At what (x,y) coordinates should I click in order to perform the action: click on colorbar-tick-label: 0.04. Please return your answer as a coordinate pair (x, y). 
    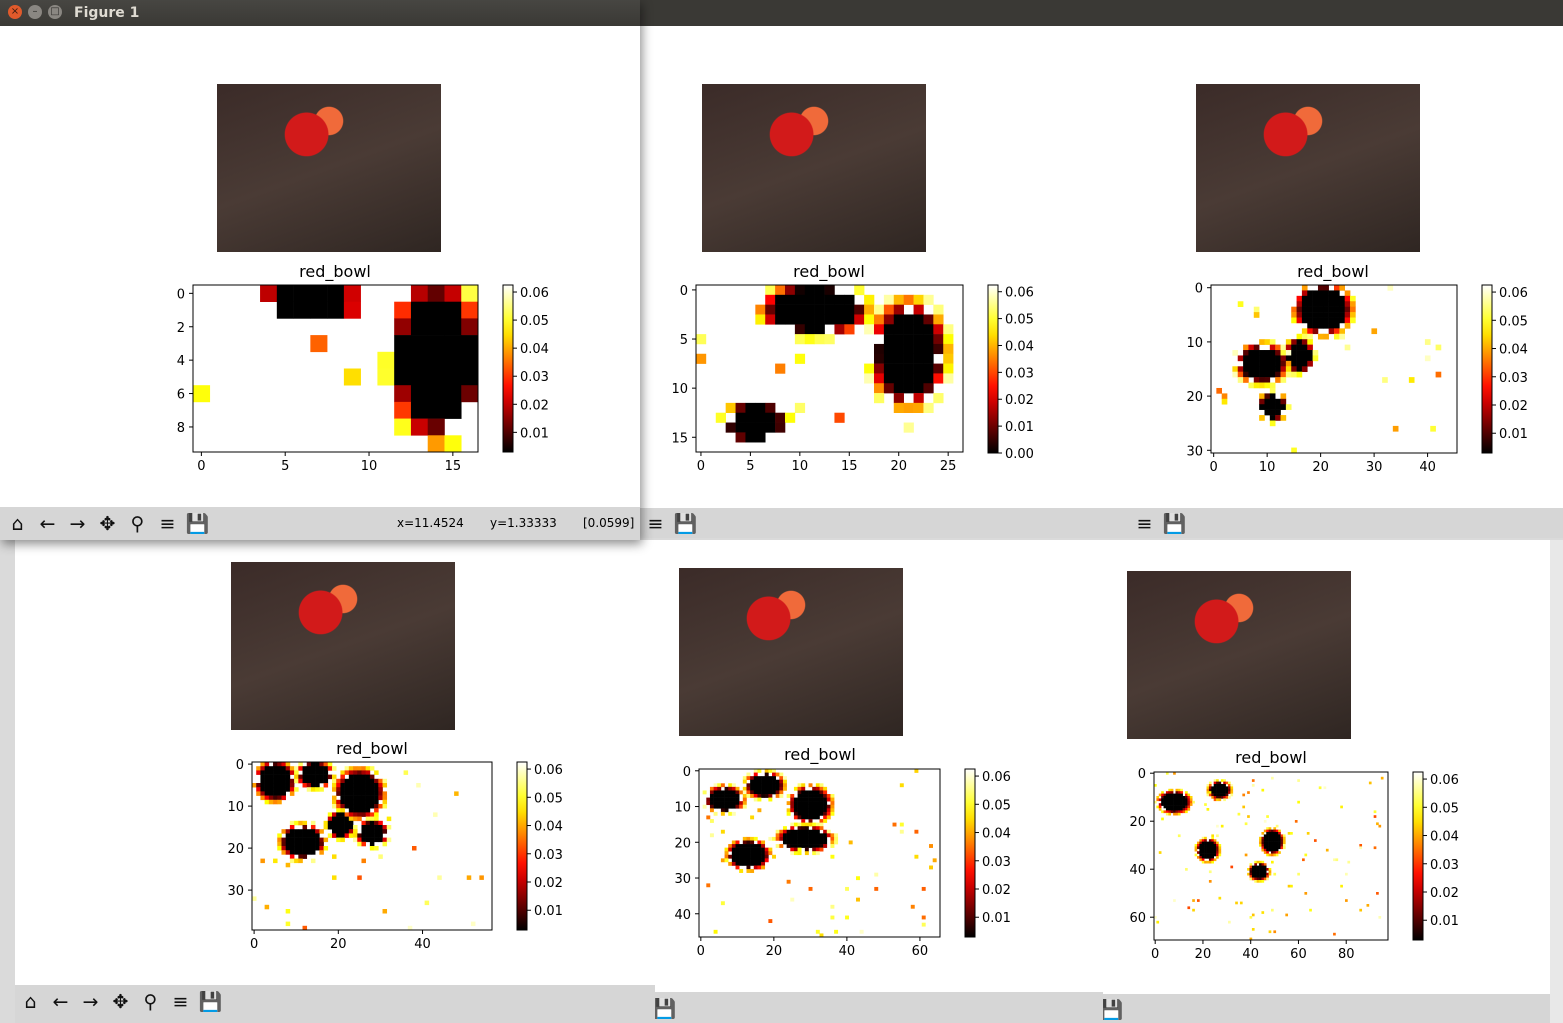
    Looking at the image, I should click on (548, 827).